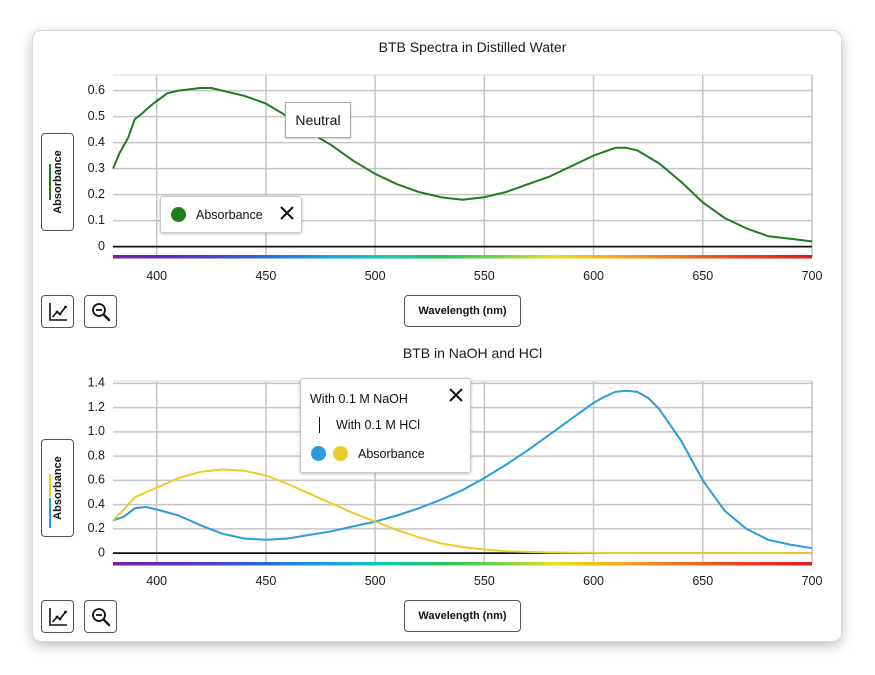  I want to click on y-tick-label: 0.1, so click(96, 220).